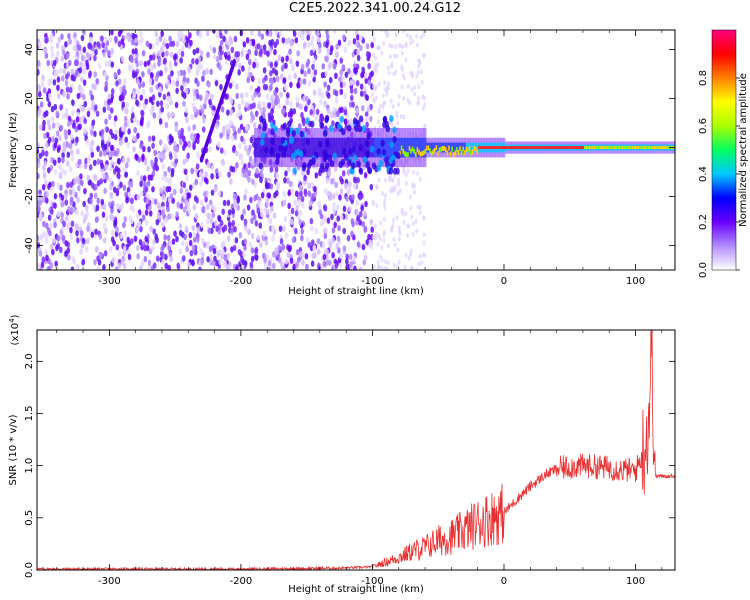 Image resolution: width=750 pixels, height=600 pixels. Describe the element at coordinates (504, 281) in the screenshot. I see `spectrogram-x-tick-label: 0` at that location.